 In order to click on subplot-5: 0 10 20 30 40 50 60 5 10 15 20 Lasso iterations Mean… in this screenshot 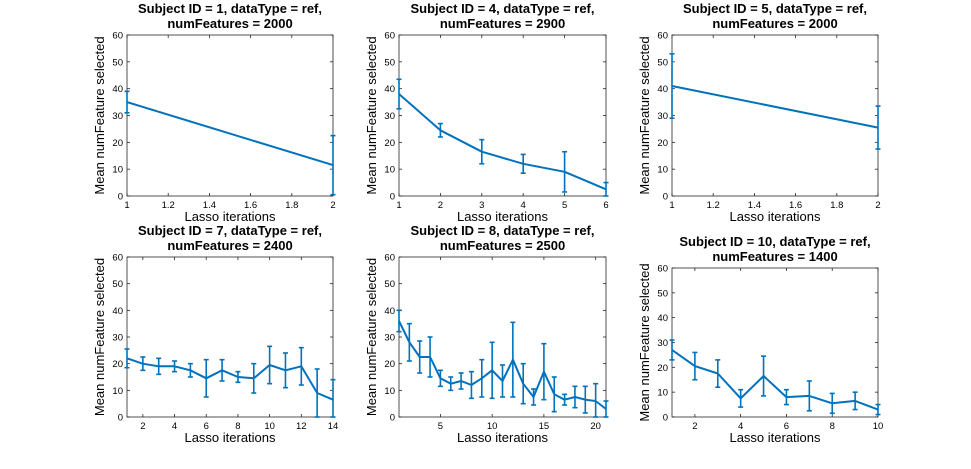, I will do `click(486, 334)`.